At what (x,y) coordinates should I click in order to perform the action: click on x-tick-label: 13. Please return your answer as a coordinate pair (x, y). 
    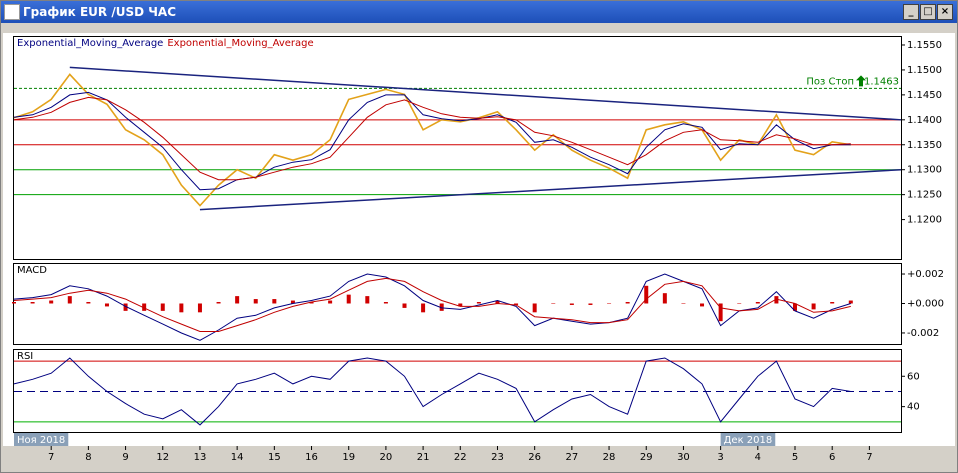
    Looking at the image, I should click on (200, 457).